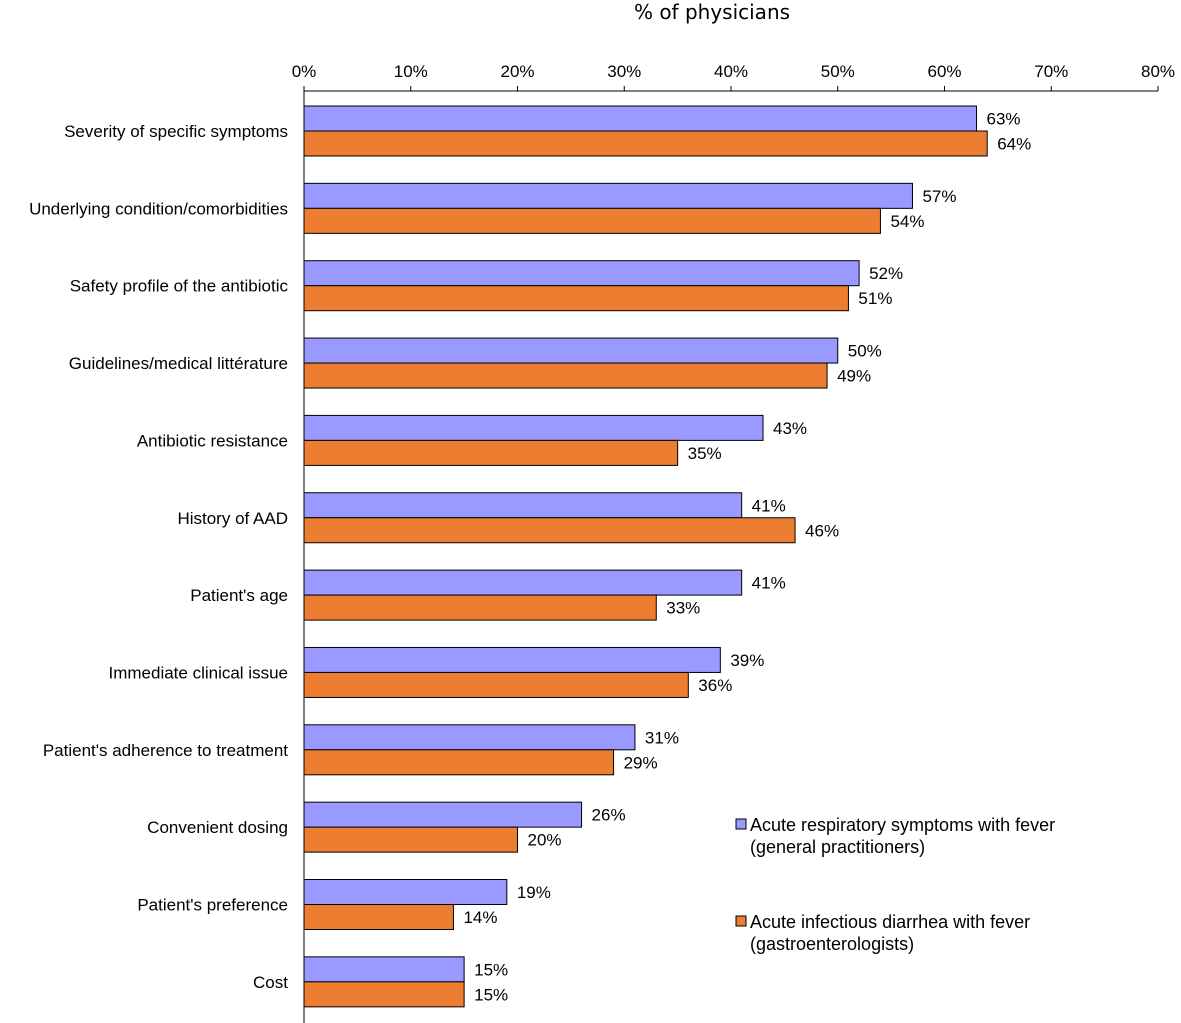 This screenshot has height=1023, width=1181. What do you see at coordinates (886, 273) in the screenshot?
I see `data-label: 52%` at bounding box center [886, 273].